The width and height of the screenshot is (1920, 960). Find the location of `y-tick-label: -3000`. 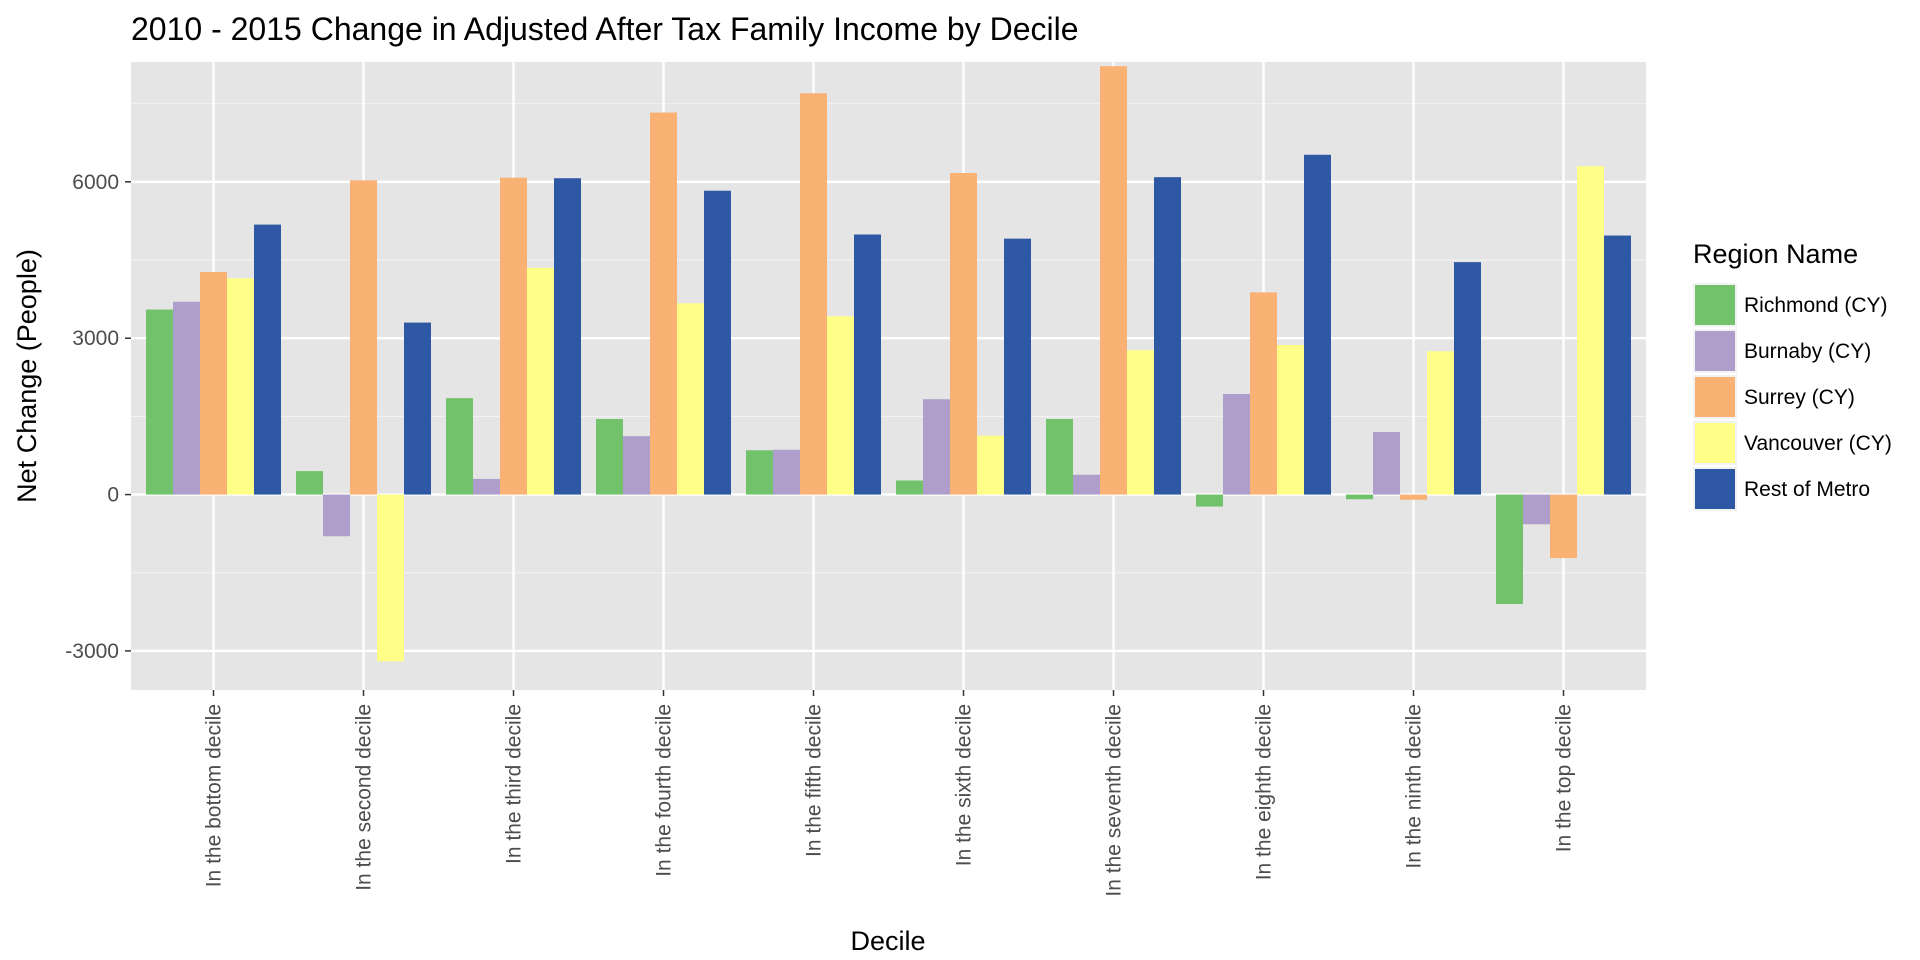

y-tick-label: -3000 is located at coordinates (92, 651).